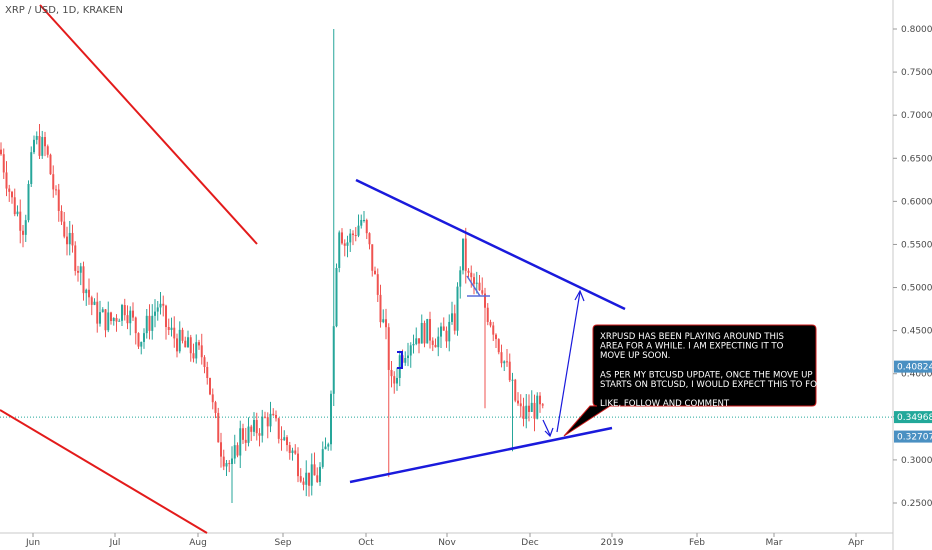  Describe the element at coordinates (856, 543) in the screenshot. I see `x-tick-label: Apr` at that location.